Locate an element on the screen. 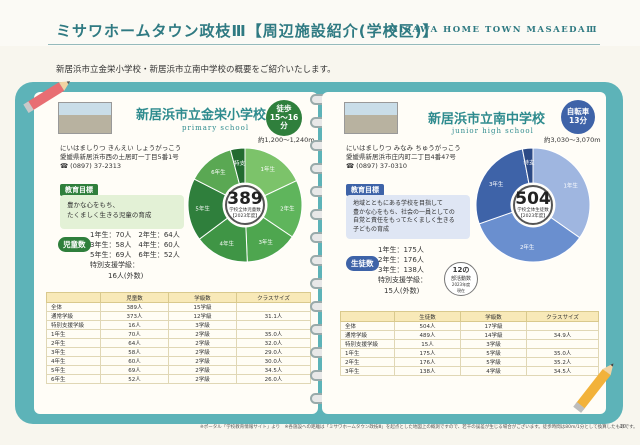  elementary-name-en: primary school is located at coordinates (216, 128).